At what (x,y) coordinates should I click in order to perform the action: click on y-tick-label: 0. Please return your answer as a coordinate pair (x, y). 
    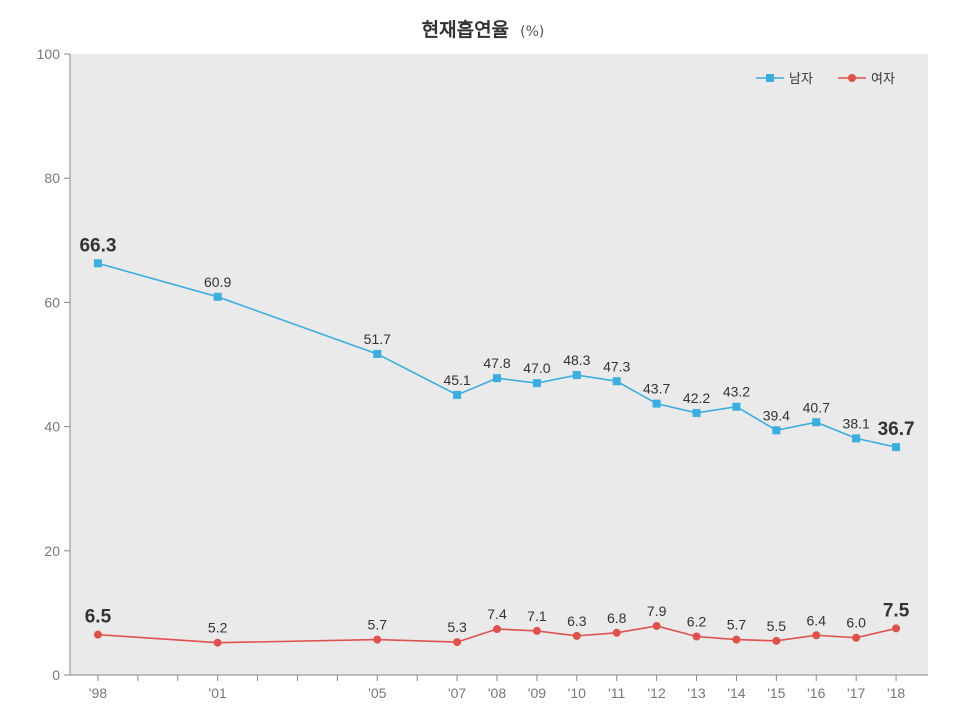
    Looking at the image, I should click on (56, 675).